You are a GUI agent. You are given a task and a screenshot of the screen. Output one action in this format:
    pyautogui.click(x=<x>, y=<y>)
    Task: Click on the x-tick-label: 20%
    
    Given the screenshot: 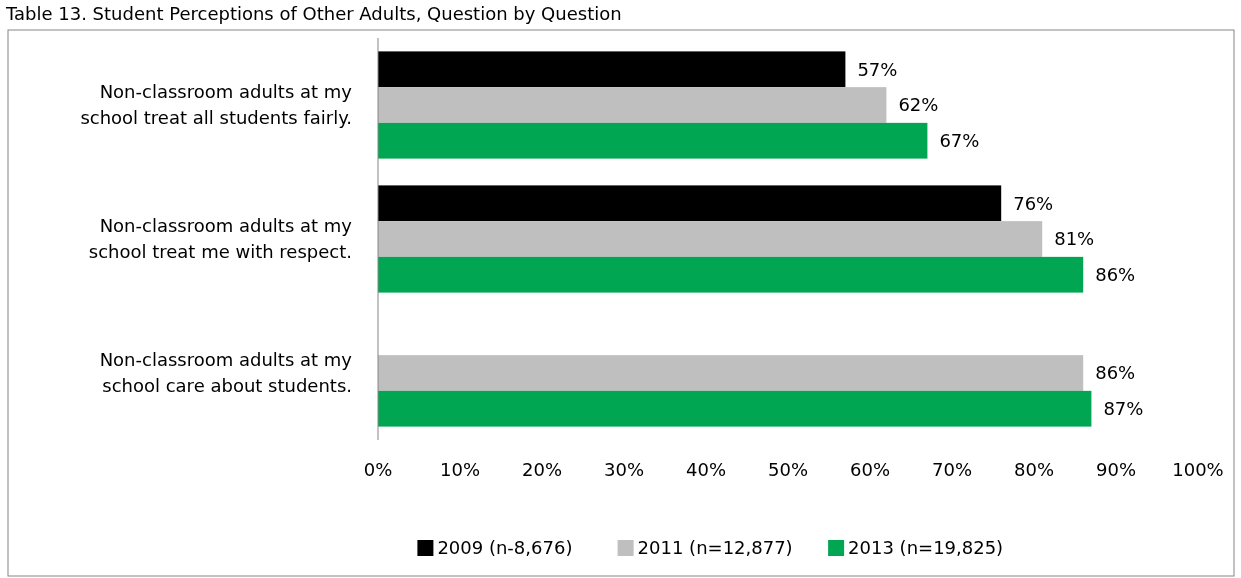 What is the action you would take?
    pyautogui.click(x=542, y=469)
    